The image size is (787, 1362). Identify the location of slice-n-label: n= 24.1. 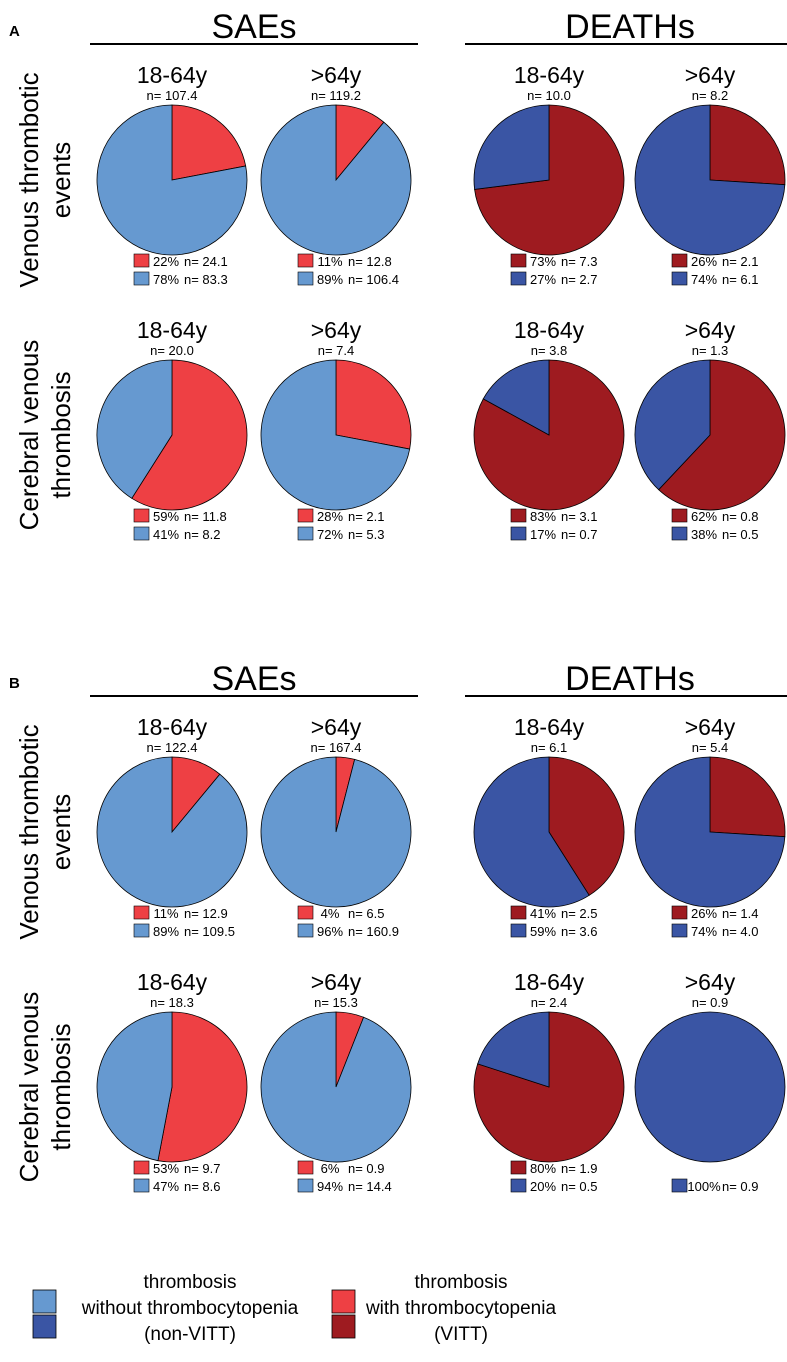
(206, 261).